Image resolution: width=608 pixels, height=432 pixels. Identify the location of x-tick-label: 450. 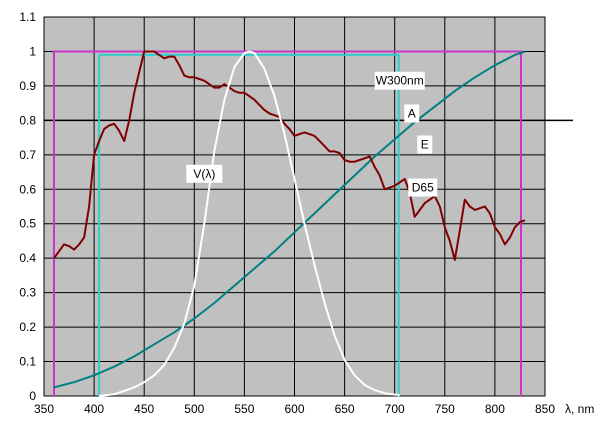
(144, 409).